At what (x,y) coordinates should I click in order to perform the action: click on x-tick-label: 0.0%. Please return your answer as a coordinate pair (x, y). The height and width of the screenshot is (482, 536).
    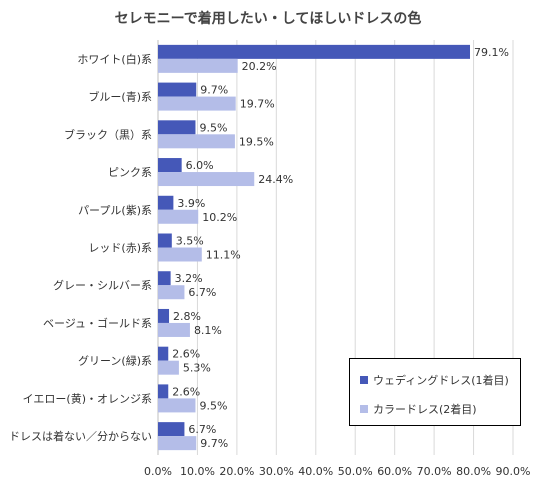
    Looking at the image, I should click on (158, 471).